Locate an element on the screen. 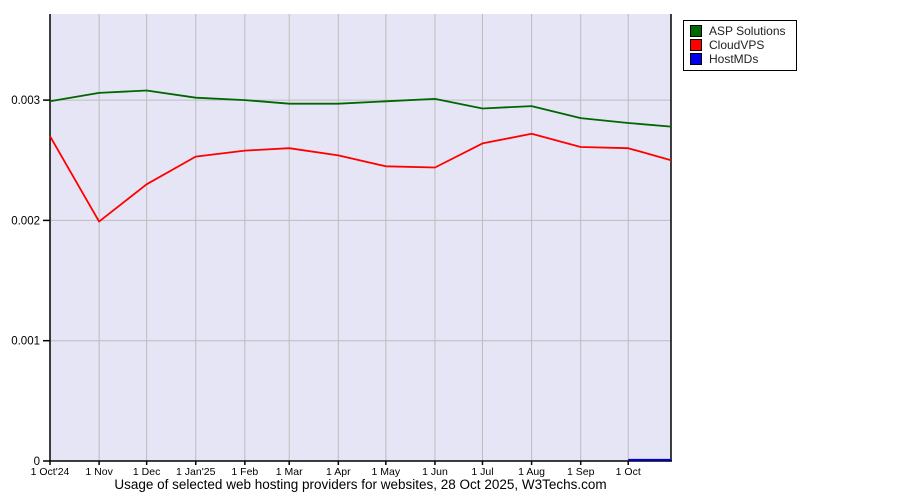  y-tick-label: 0.003 is located at coordinates (25, 101).